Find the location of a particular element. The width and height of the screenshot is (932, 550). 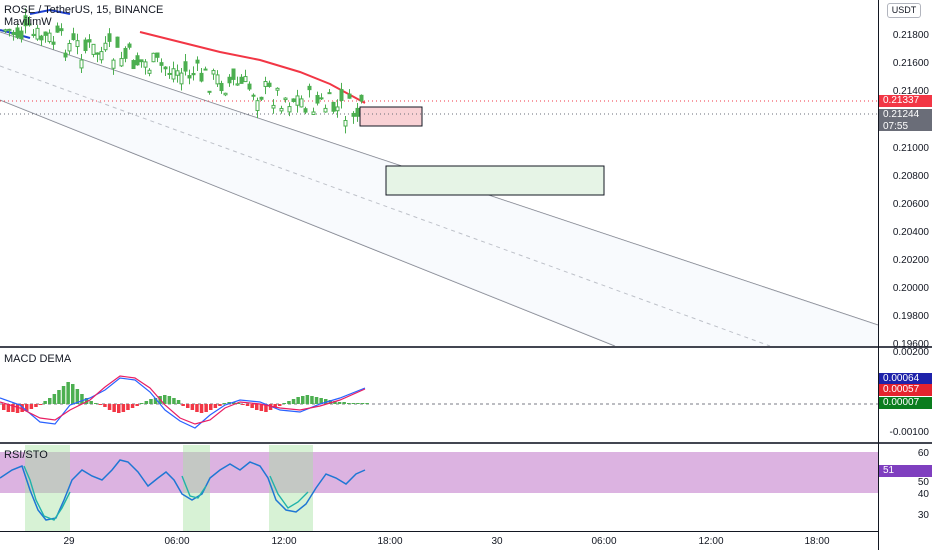

price-tick: 0.21000 is located at coordinates (910, 148).